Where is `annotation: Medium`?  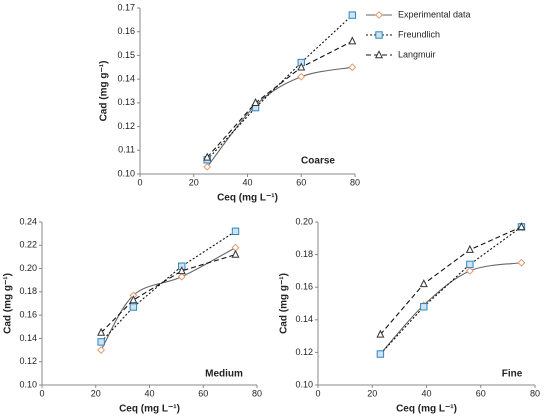
annotation: Medium is located at coordinates (224, 374).